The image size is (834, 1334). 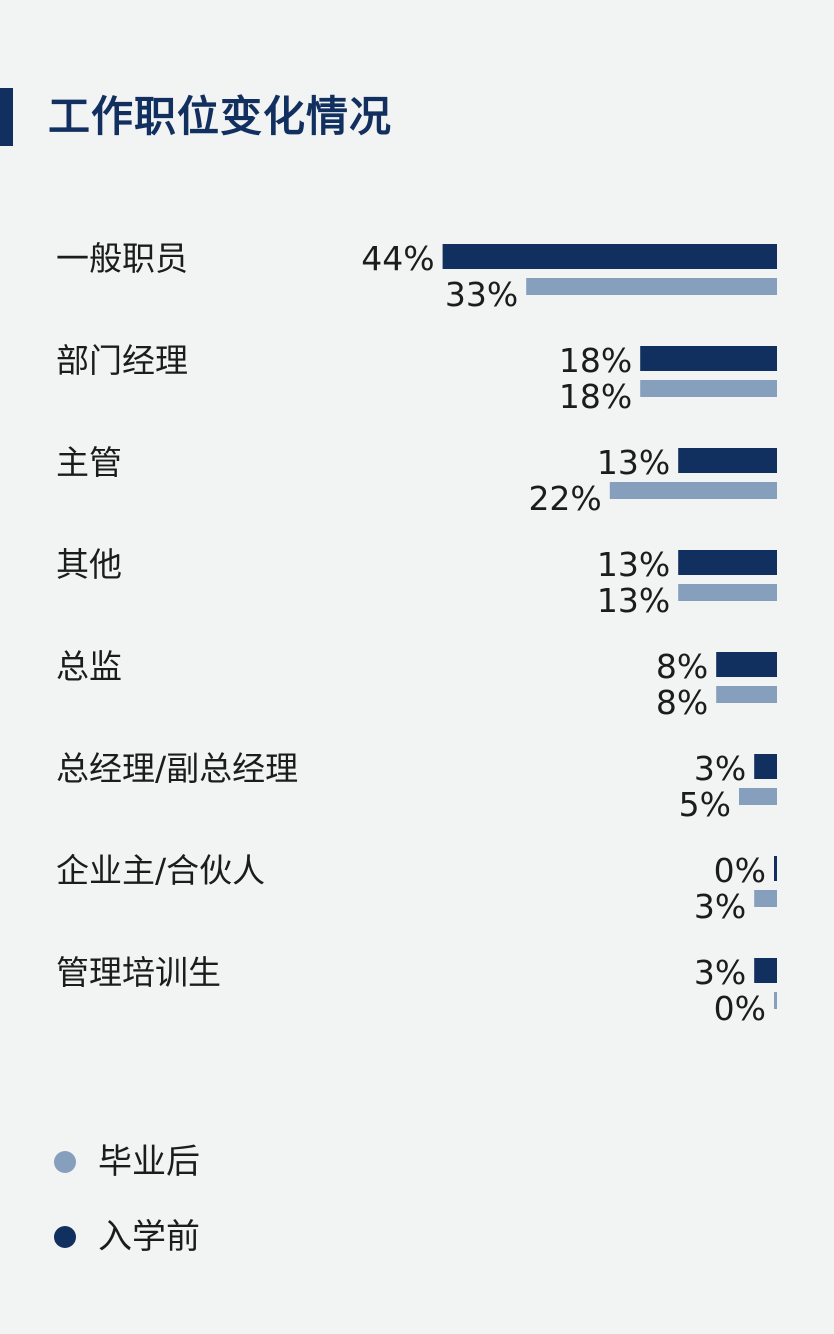 What do you see at coordinates (740, 870) in the screenshot?
I see `value-label-before: 0%` at bounding box center [740, 870].